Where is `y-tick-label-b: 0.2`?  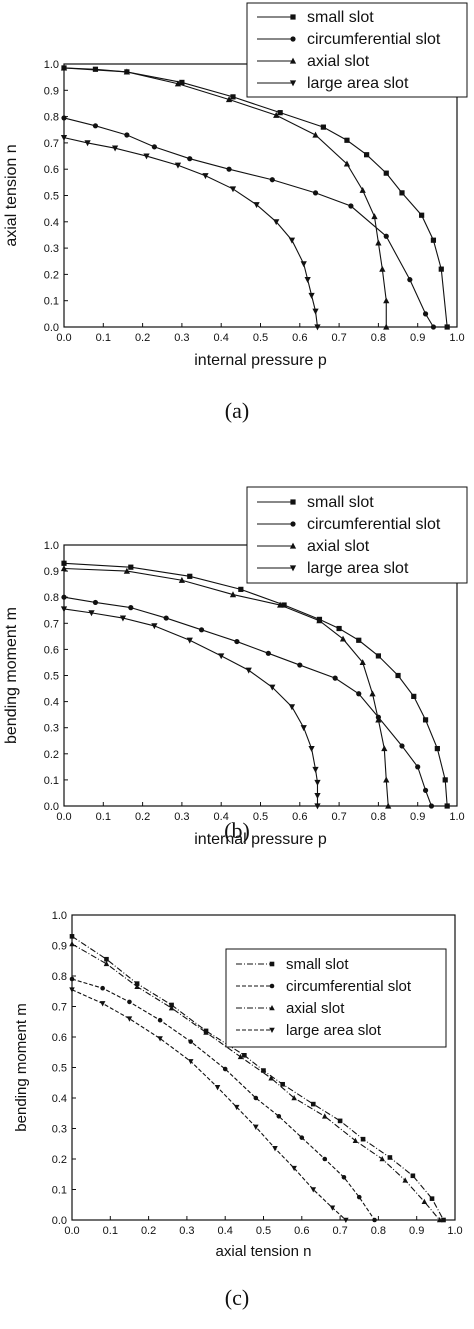 y-tick-label-b: 0.2 is located at coordinates (51, 755).